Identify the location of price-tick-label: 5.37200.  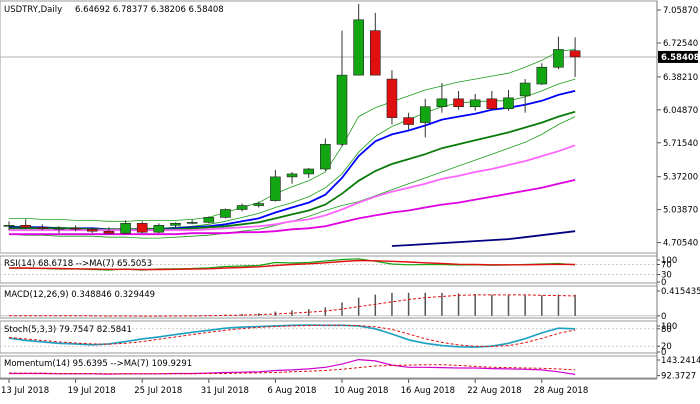
(680, 178).